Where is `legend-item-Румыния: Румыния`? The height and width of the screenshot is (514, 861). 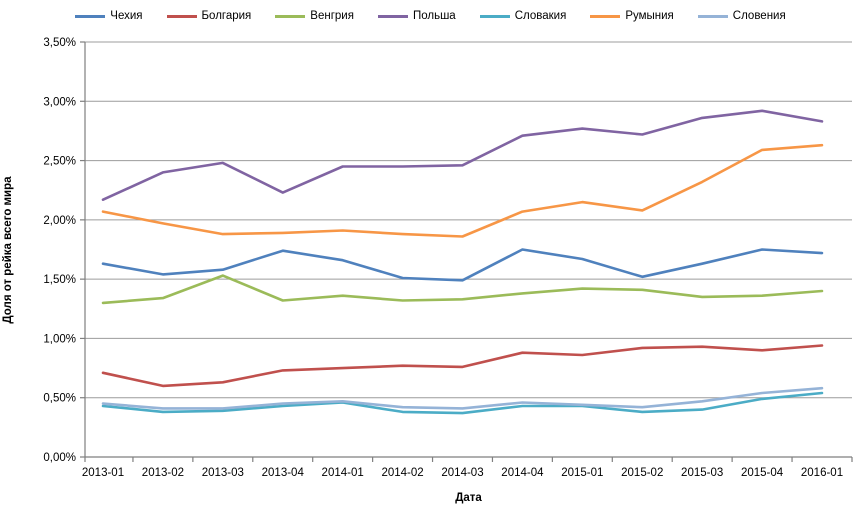 legend-item-Румыния: Румыния is located at coordinates (632, 16).